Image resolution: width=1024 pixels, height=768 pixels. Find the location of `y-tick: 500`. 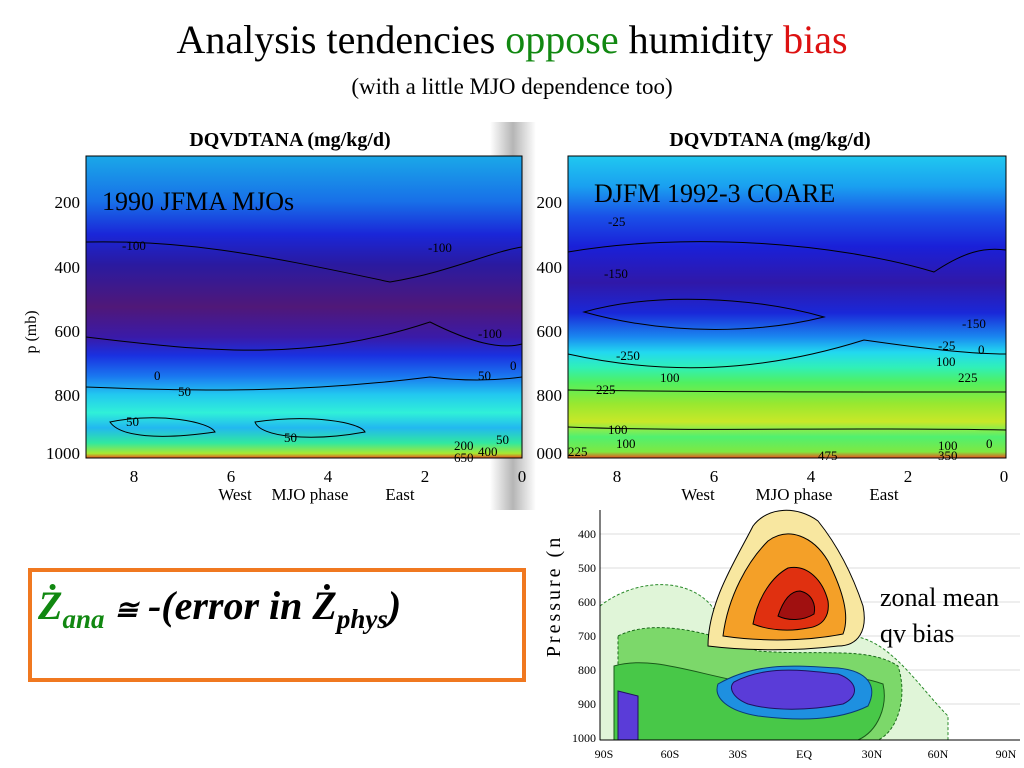

y-tick: 500 is located at coordinates (587, 568).